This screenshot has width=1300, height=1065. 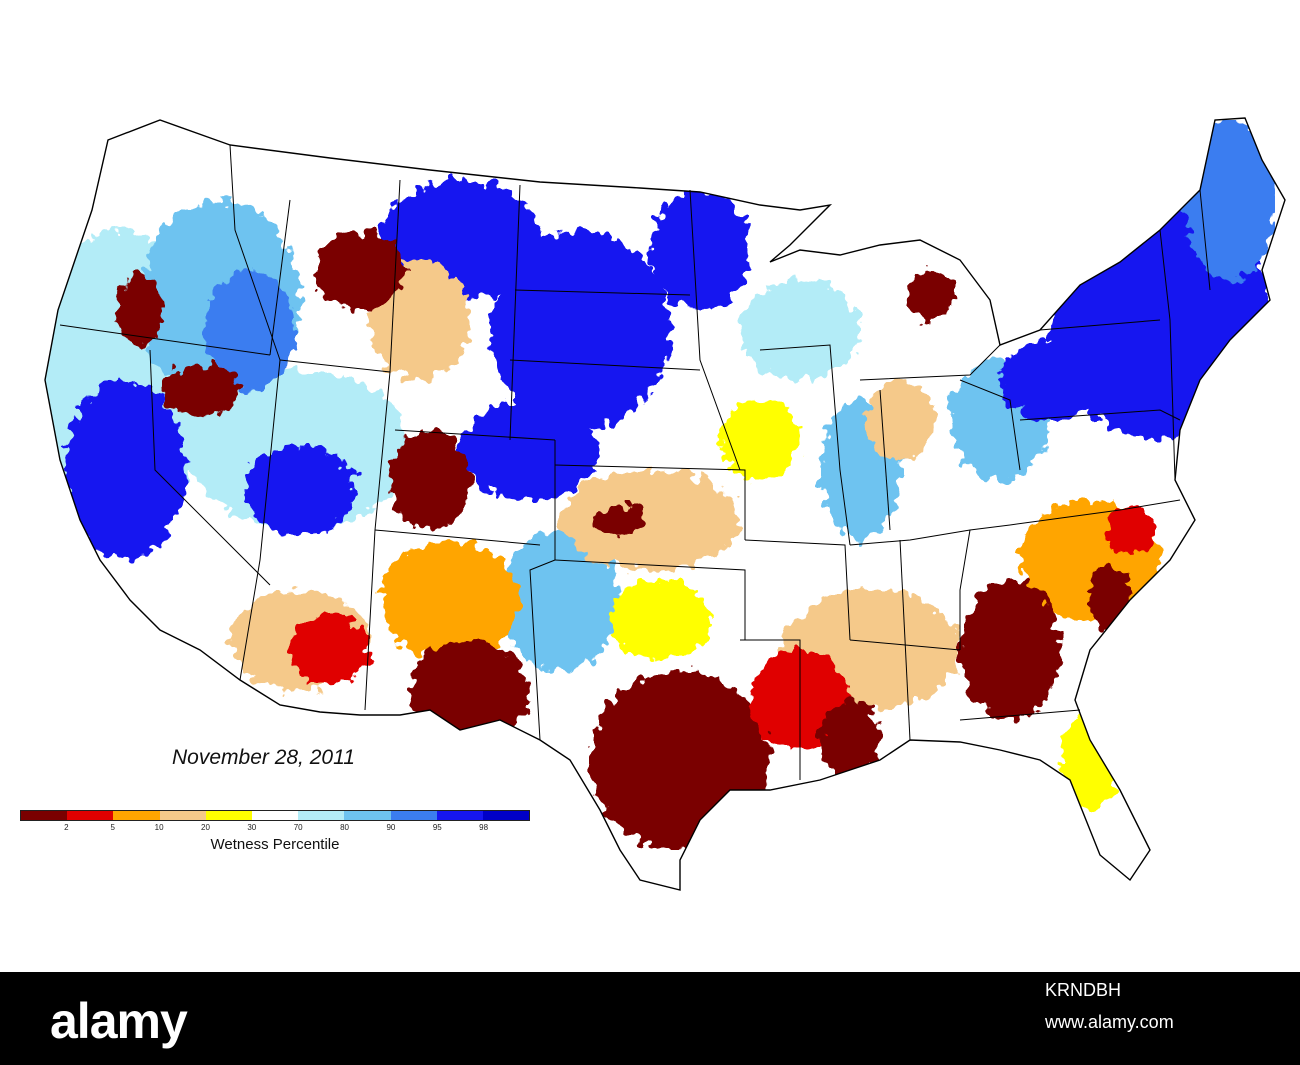 What do you see at coordinates (298, 827) in the screenshot?
I see `legend-tick-label: 70` at bounding box center [298, 827].